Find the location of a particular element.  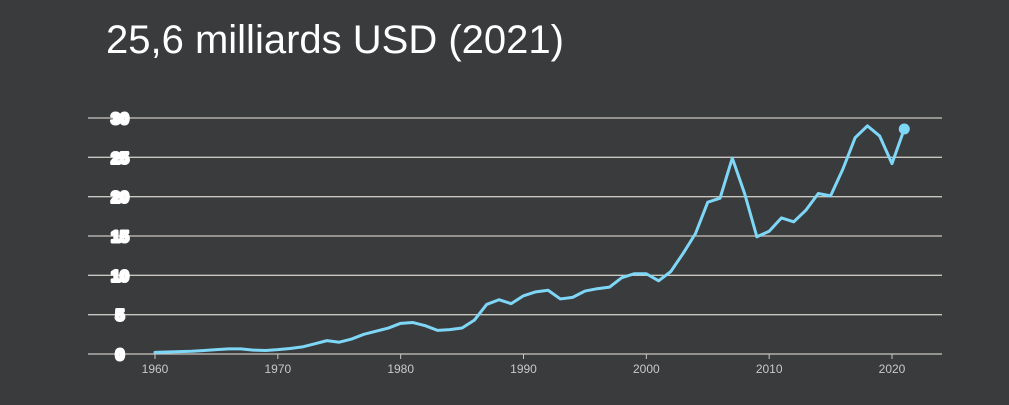

y-tick-label-25: 25 is located at coordinates (120, 158).